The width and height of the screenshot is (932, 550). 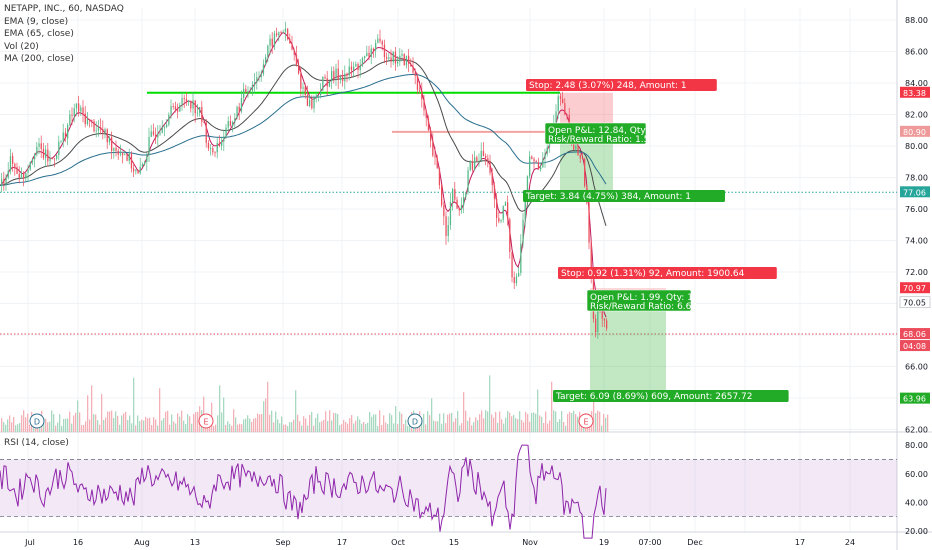 What do you see at coordinates (850, 542) in the screenshot?
I see `time-tick-label: 24` at bounding box center [850, 542].